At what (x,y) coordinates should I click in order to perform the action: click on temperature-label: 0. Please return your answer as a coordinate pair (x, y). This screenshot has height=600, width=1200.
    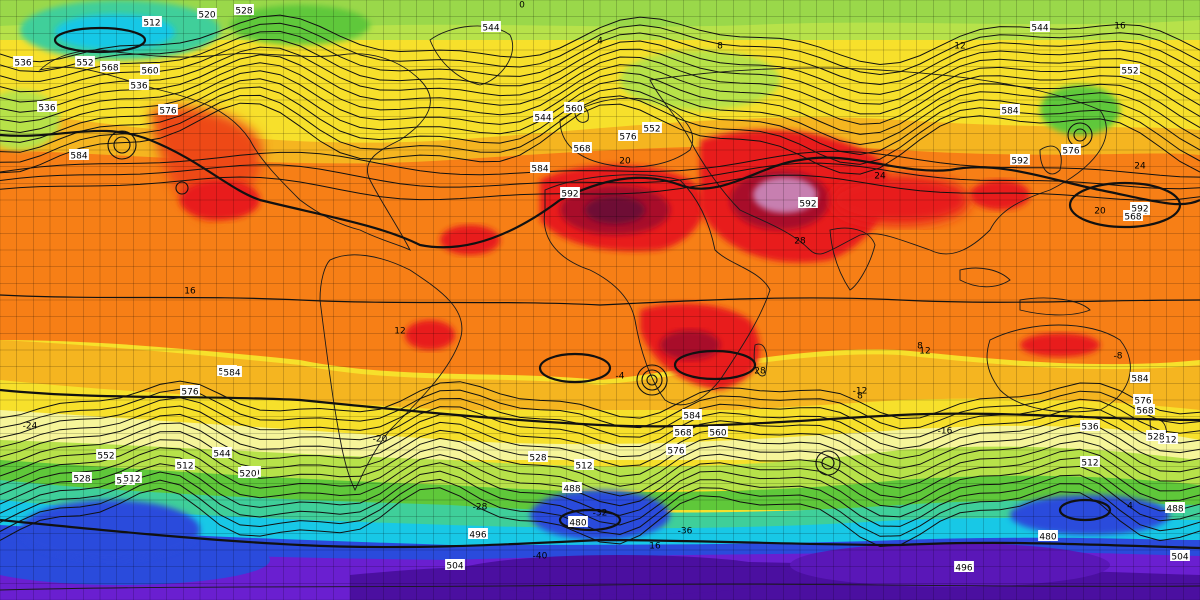
    Looking at the image, I should click on (522, 6).